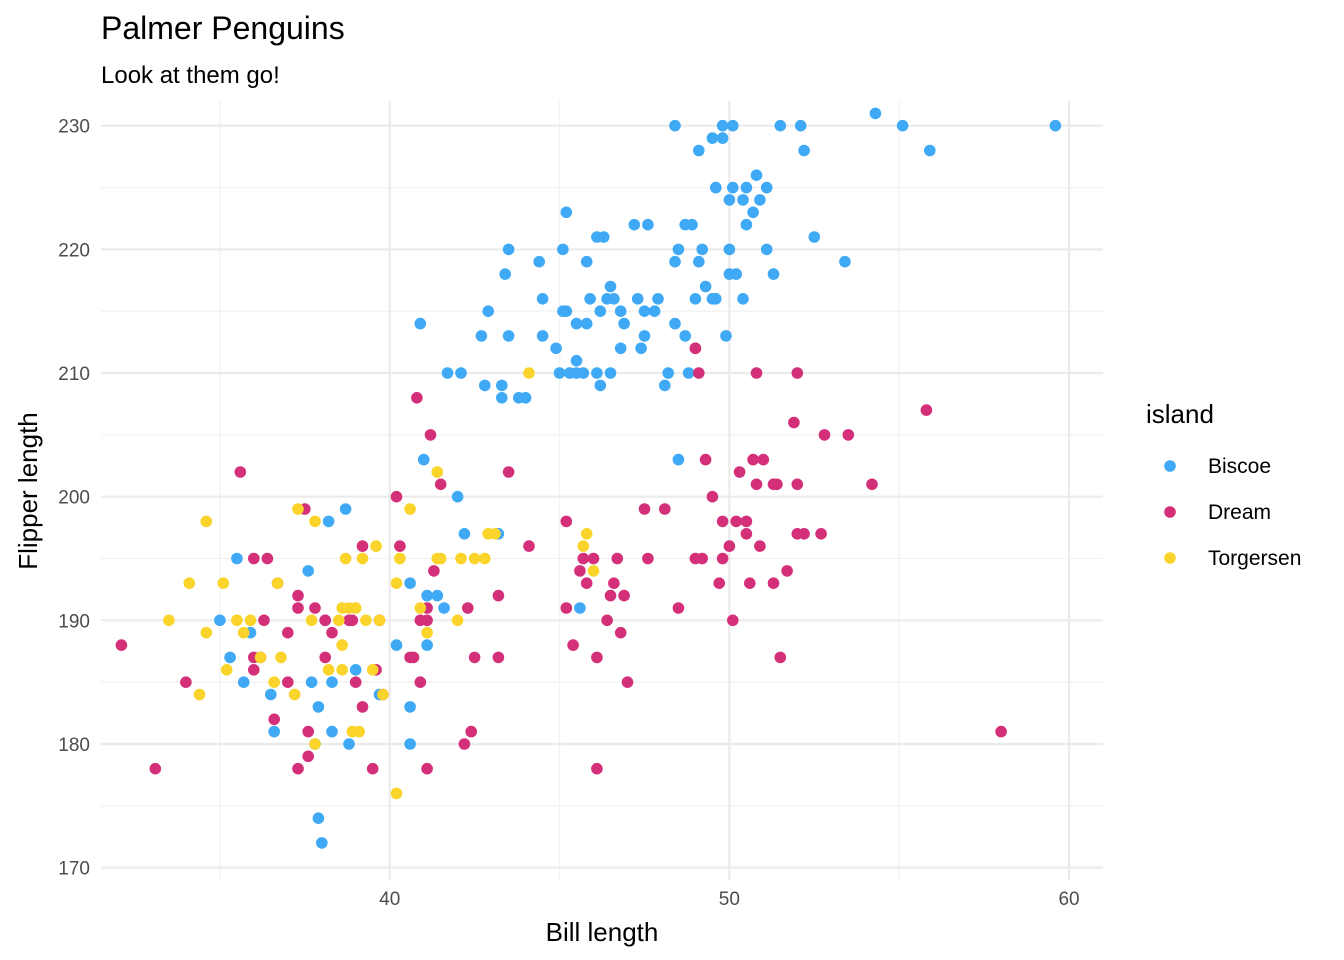 This screenshot has height=960, width=1344. What do you see at coordinates (602, 932) in the screenshot?
I see `x-axis-title: Bill length` at bounding box center [602, 932].